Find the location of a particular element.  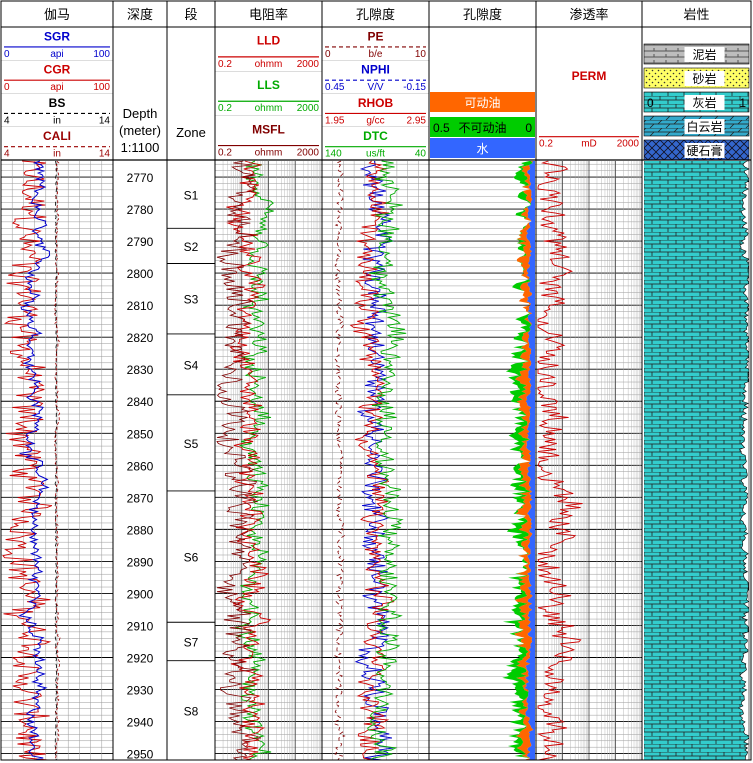

curve-name: DTC is located at coordinates (375, 136).